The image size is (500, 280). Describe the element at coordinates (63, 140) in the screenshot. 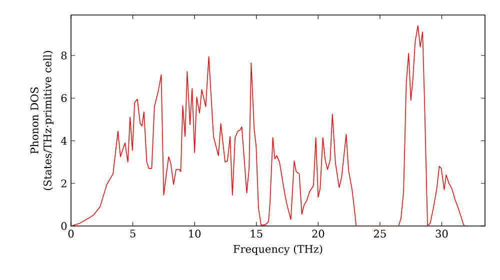

I see `y-tick-label: 4` at that location.